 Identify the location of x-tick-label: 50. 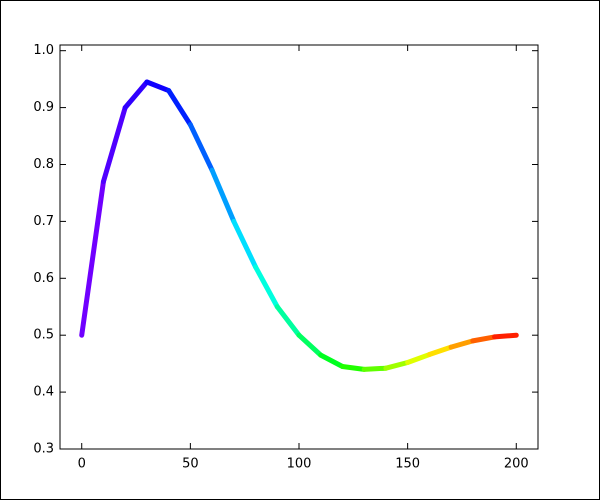
(190, 464).